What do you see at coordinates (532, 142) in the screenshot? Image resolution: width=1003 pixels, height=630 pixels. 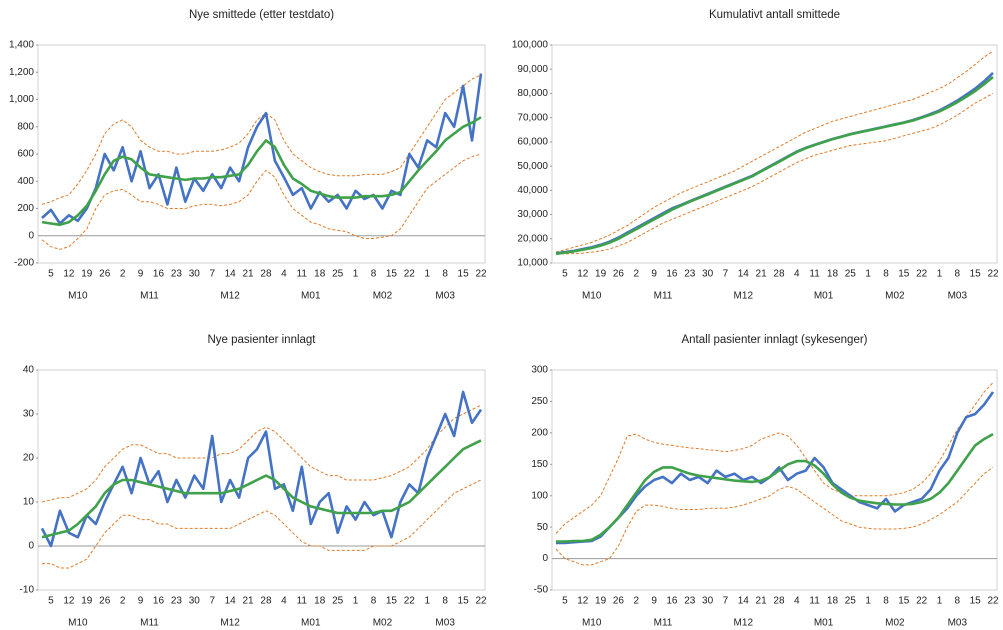 I see `y-tick-label: 60,000` at bounding box center [532, 142].